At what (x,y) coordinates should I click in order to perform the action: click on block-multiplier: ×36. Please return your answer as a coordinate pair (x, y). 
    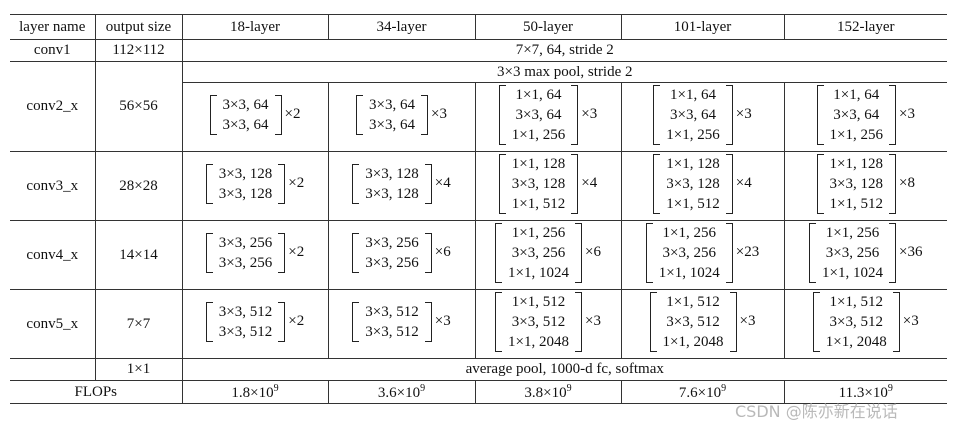
    Looking at the image, I should click on (911, 252).